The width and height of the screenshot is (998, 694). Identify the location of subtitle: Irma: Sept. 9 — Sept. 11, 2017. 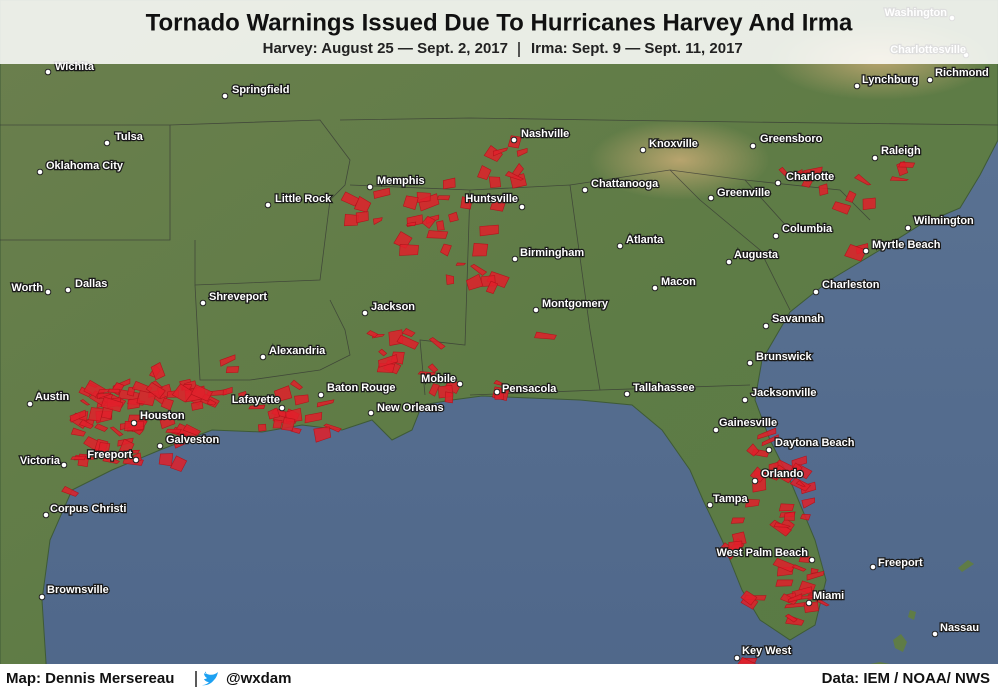
(637, 48).